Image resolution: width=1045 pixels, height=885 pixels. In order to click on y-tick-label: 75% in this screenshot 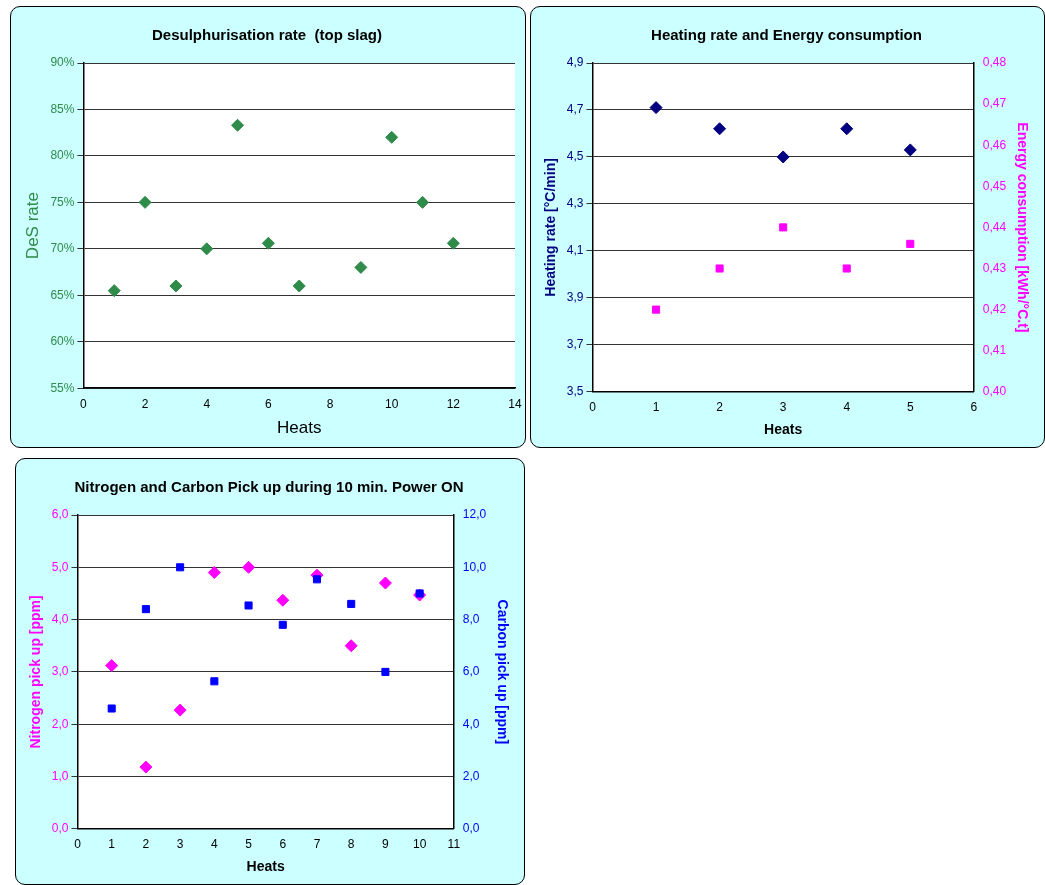, I will do `click(62, 201)`.